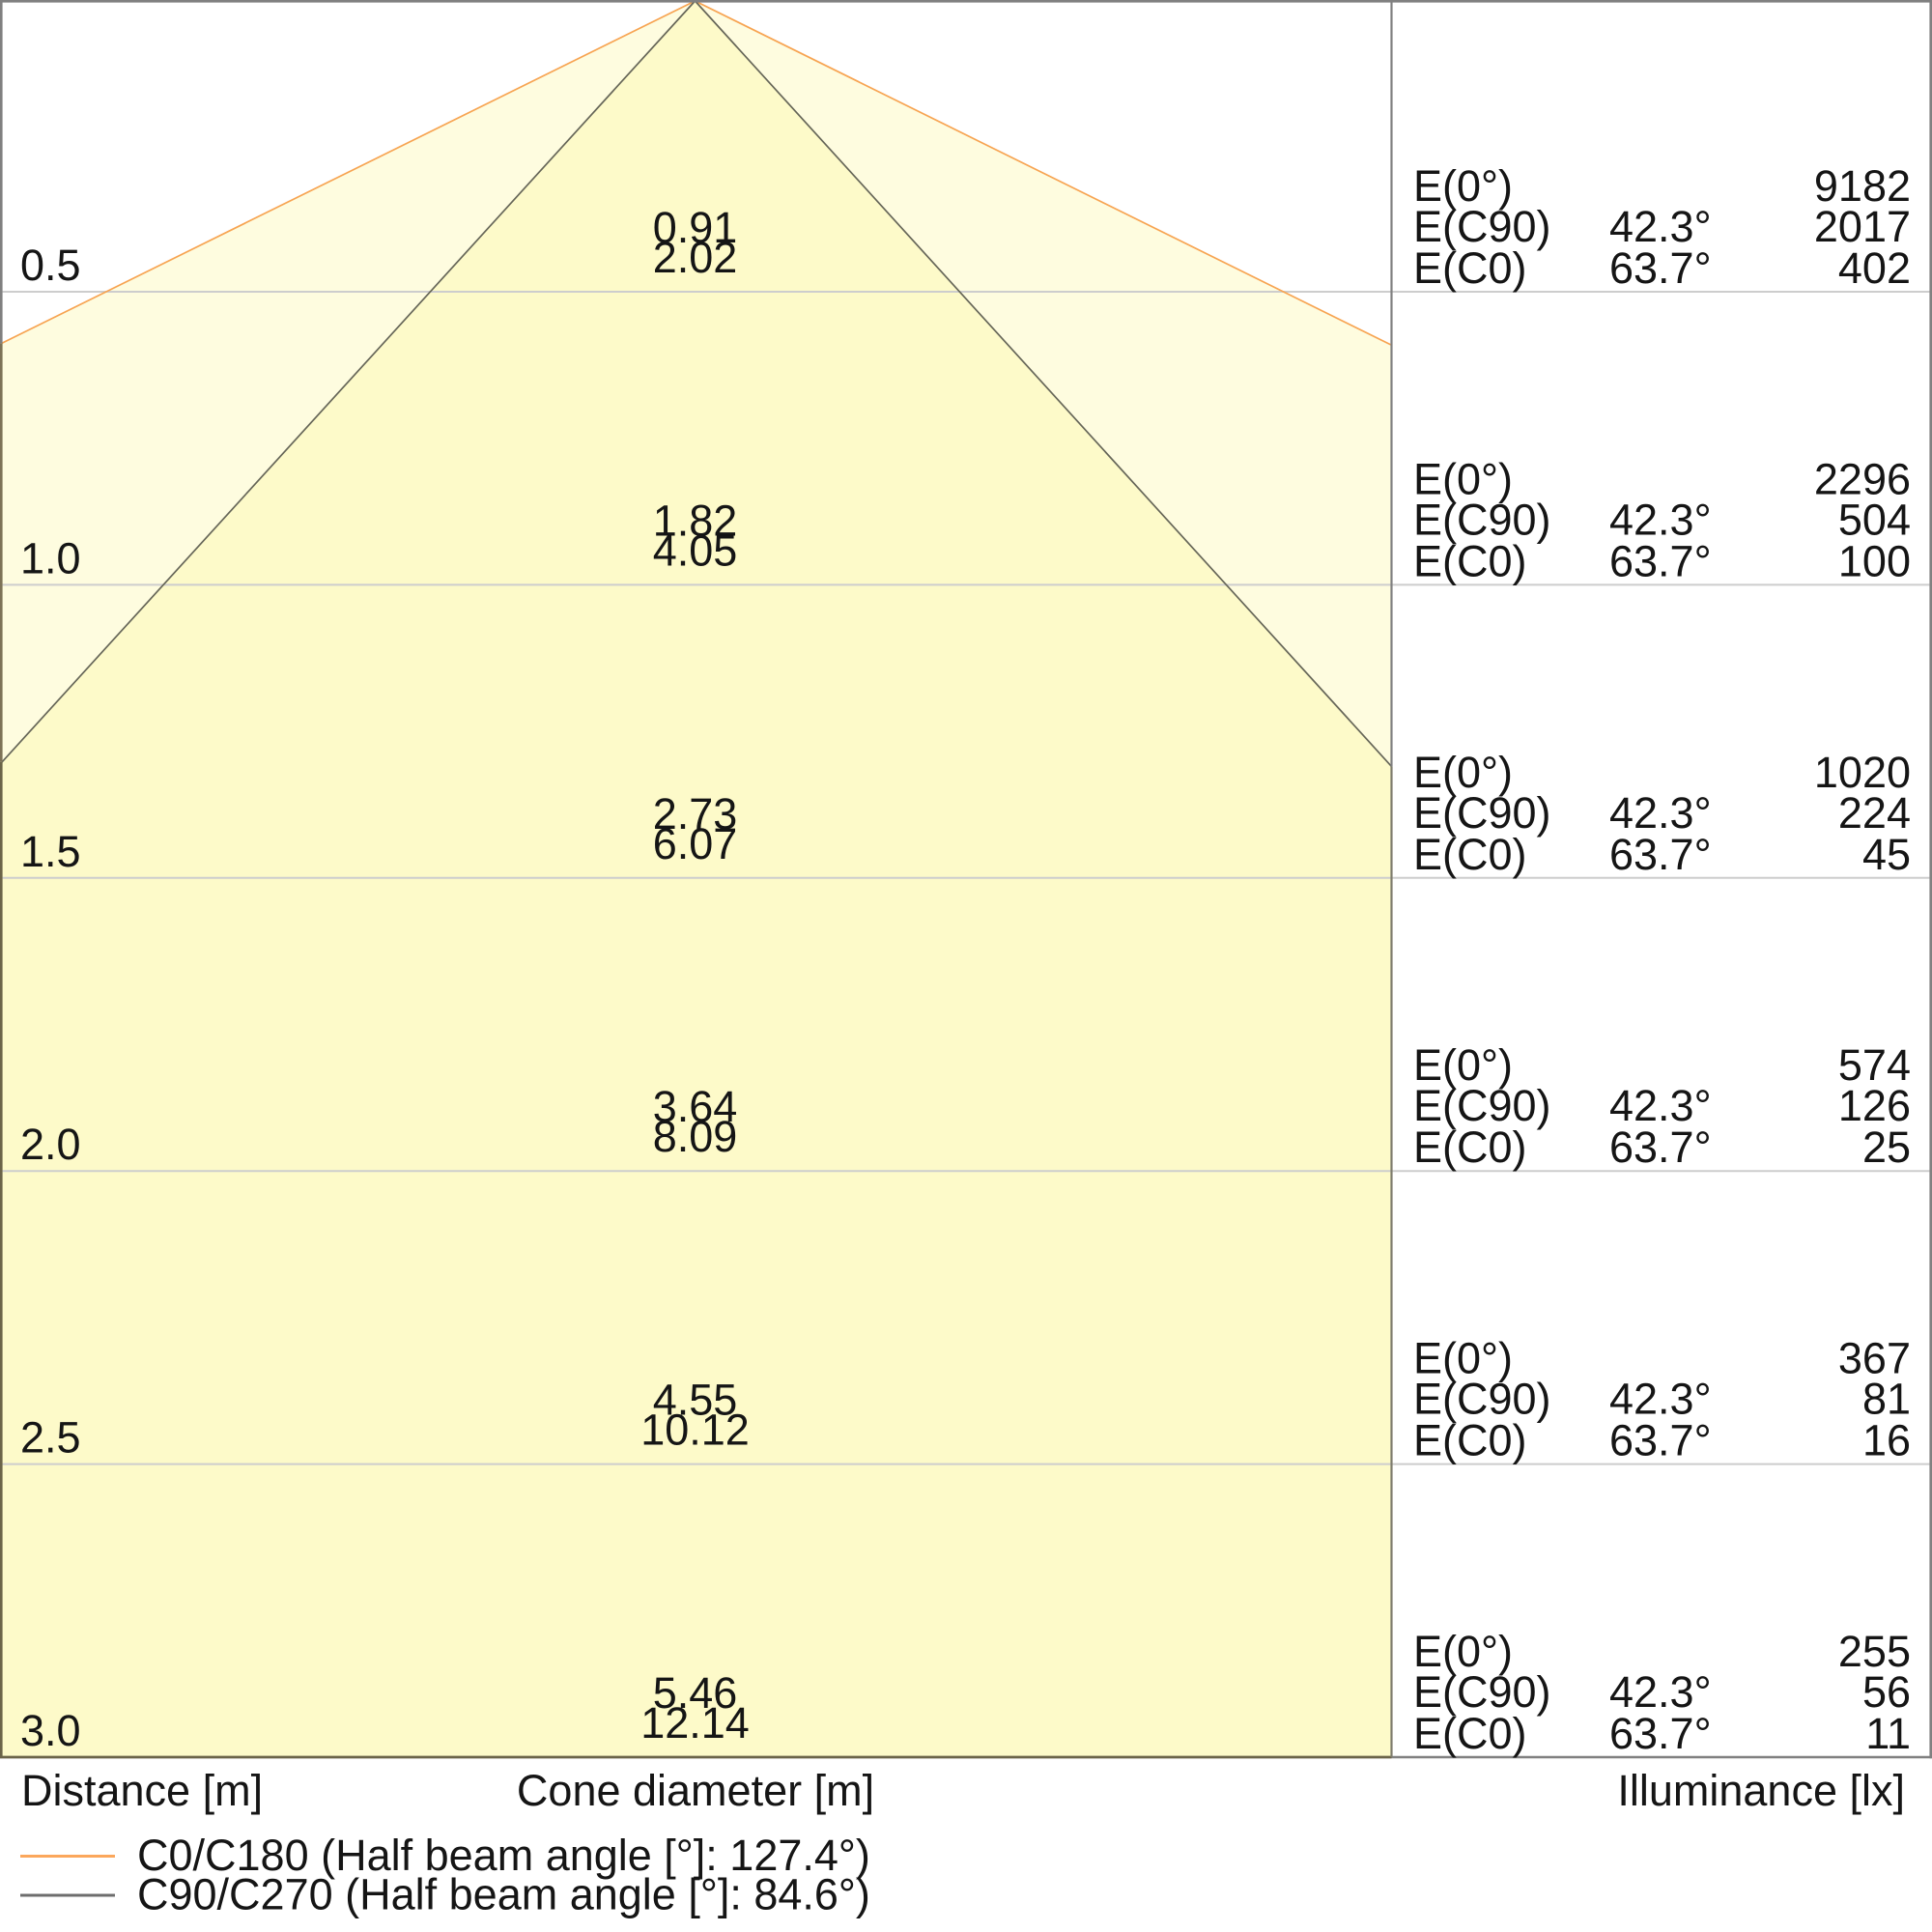 The image size is (1932, 1932). I want to click on svg-text: 11, so click(1888, 1733).